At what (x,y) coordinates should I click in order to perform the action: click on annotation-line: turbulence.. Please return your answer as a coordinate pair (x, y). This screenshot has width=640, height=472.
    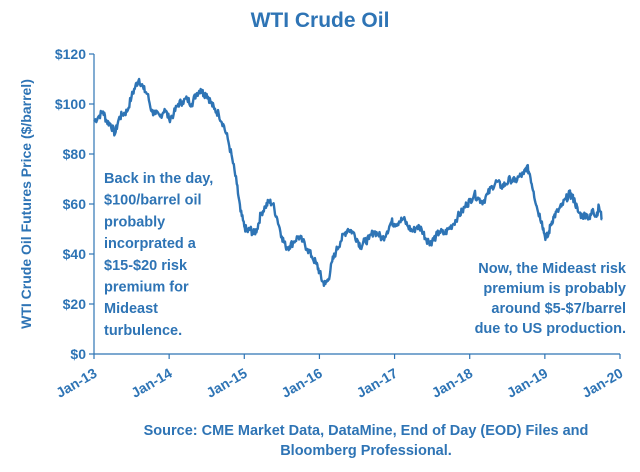
    Looking at the image, I should click on (143, 331).